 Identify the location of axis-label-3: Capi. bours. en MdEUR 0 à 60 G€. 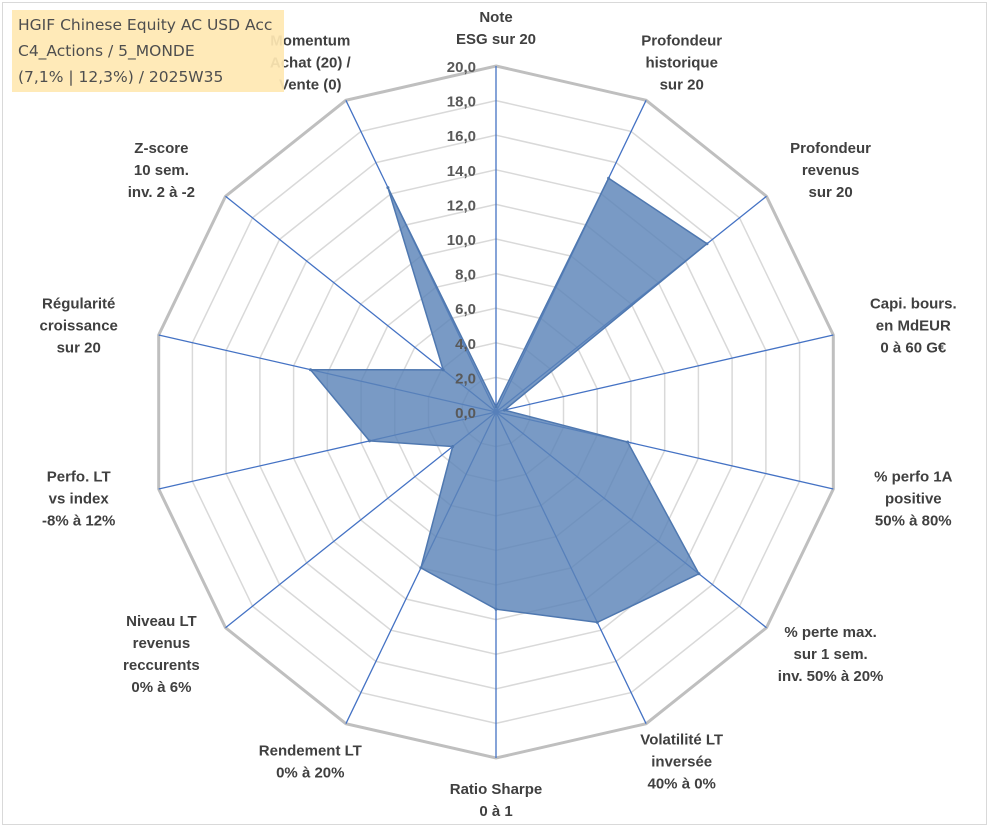
(913, 326).